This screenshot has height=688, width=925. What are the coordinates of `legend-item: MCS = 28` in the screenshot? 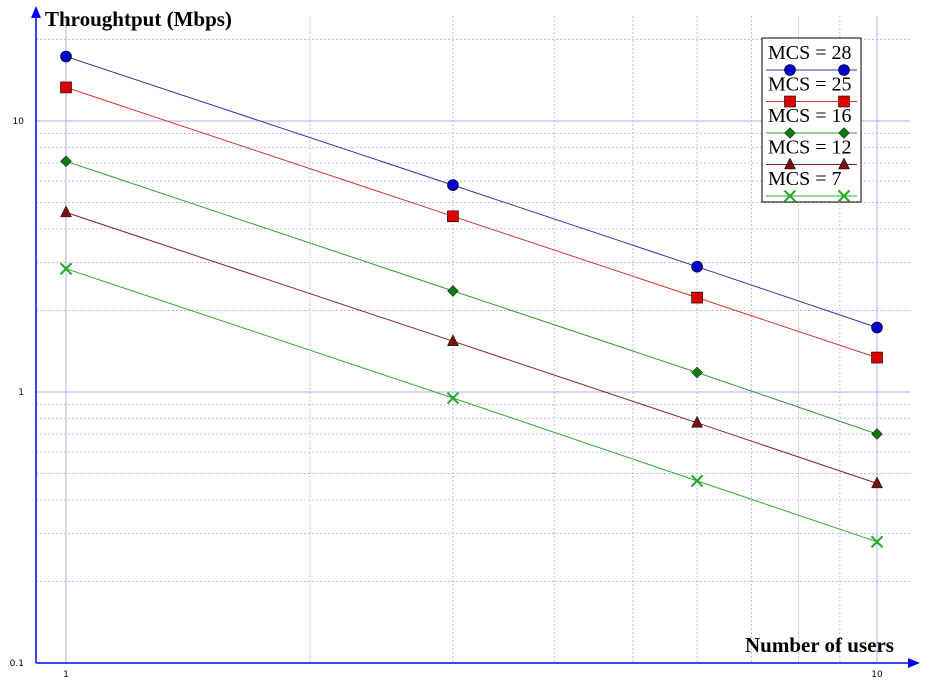 It's located at (811, 59).